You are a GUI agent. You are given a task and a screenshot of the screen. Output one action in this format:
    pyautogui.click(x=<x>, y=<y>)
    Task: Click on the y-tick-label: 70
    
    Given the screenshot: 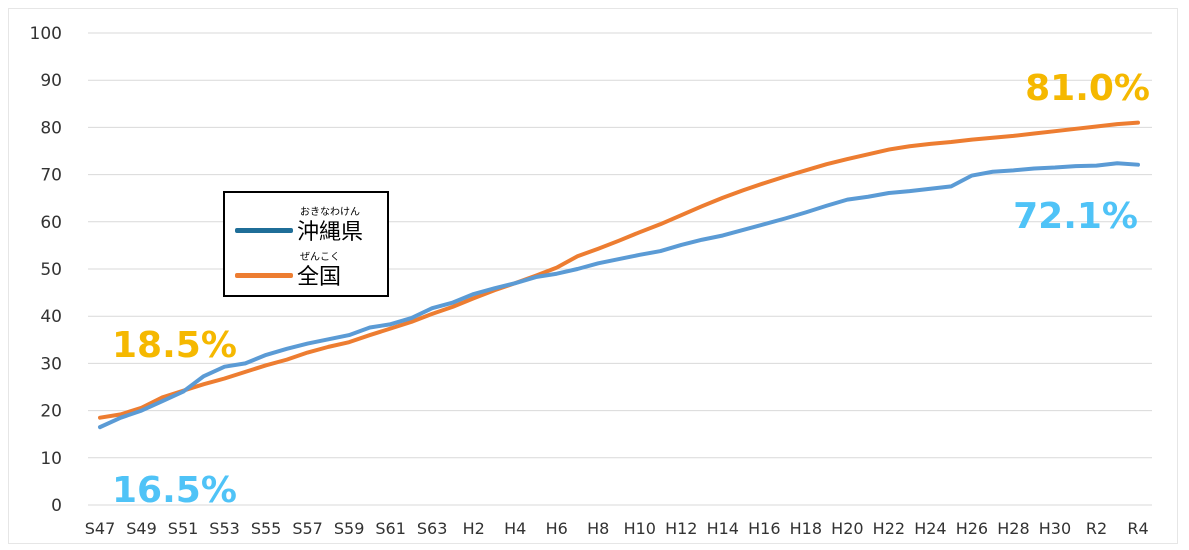 What is the action you would take?
    pyautogui.click(x=51, y=176)
    